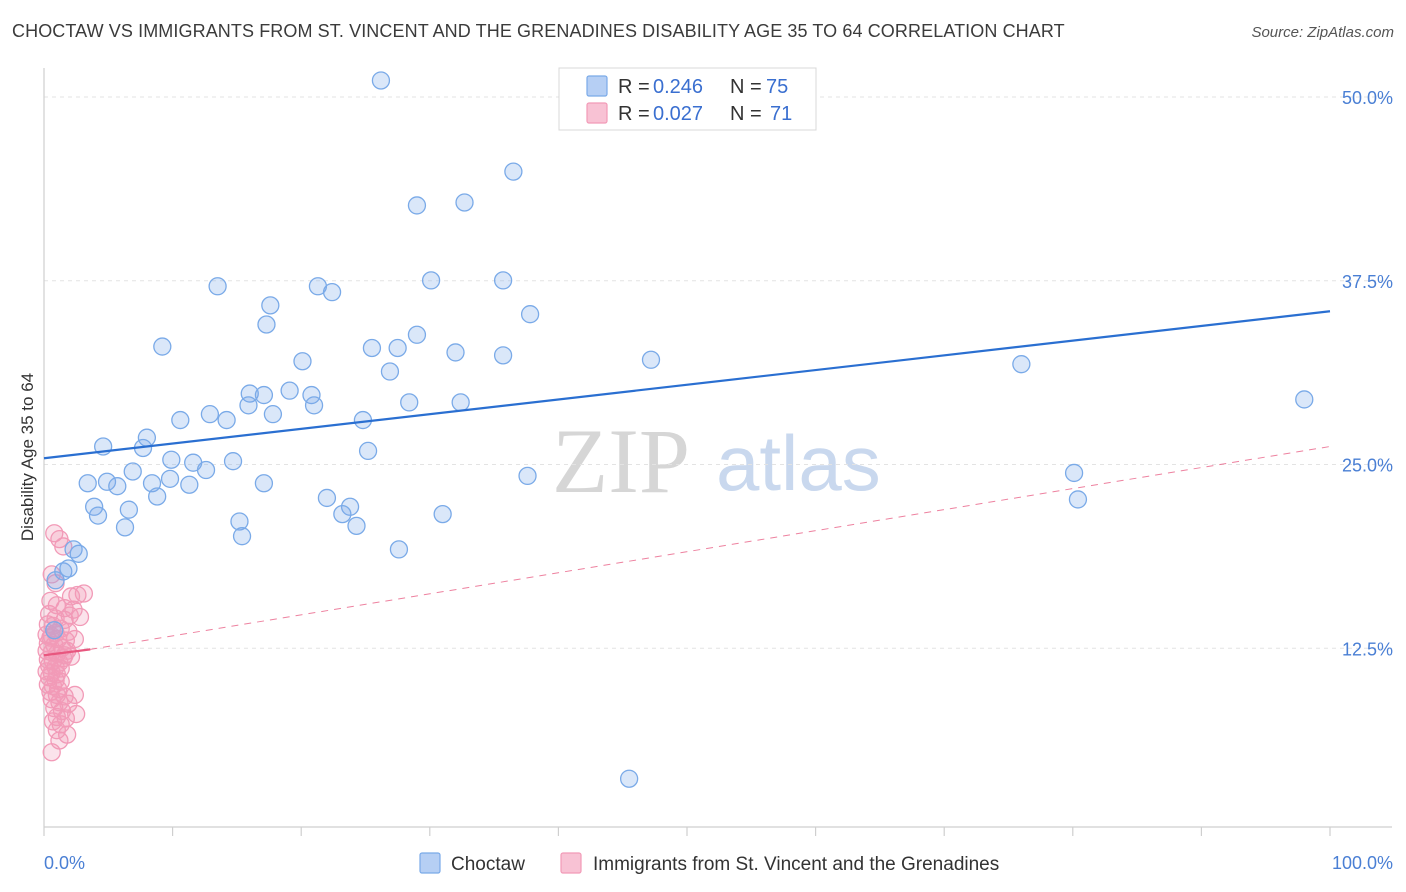 This screenshot has height=892, width=1406. Describe the element at coordinates (1367, 282) in the screenshot. I see `y-tick-label: 37.5%` at that location.